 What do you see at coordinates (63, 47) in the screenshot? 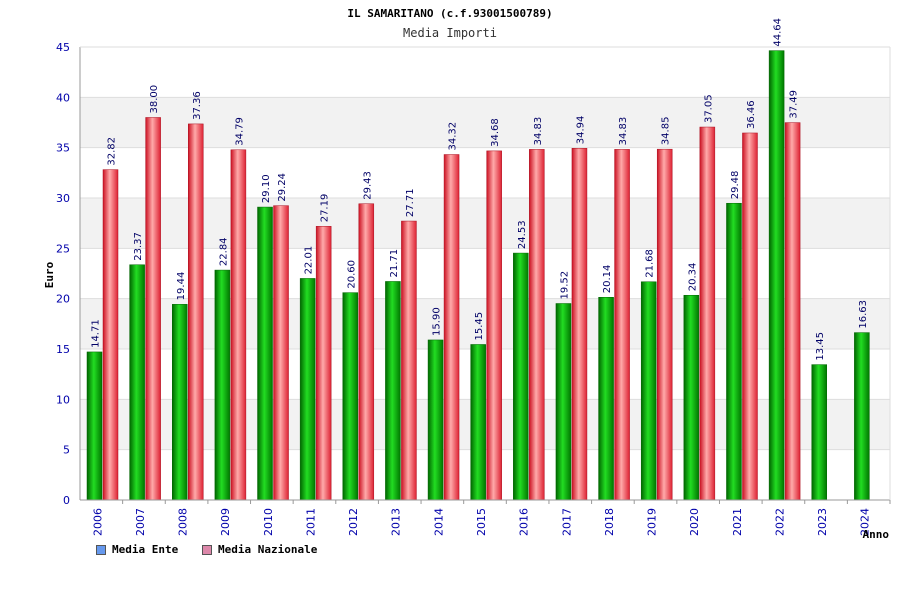
I see `y-tick-label: 45` at bounding box center [63, 47].